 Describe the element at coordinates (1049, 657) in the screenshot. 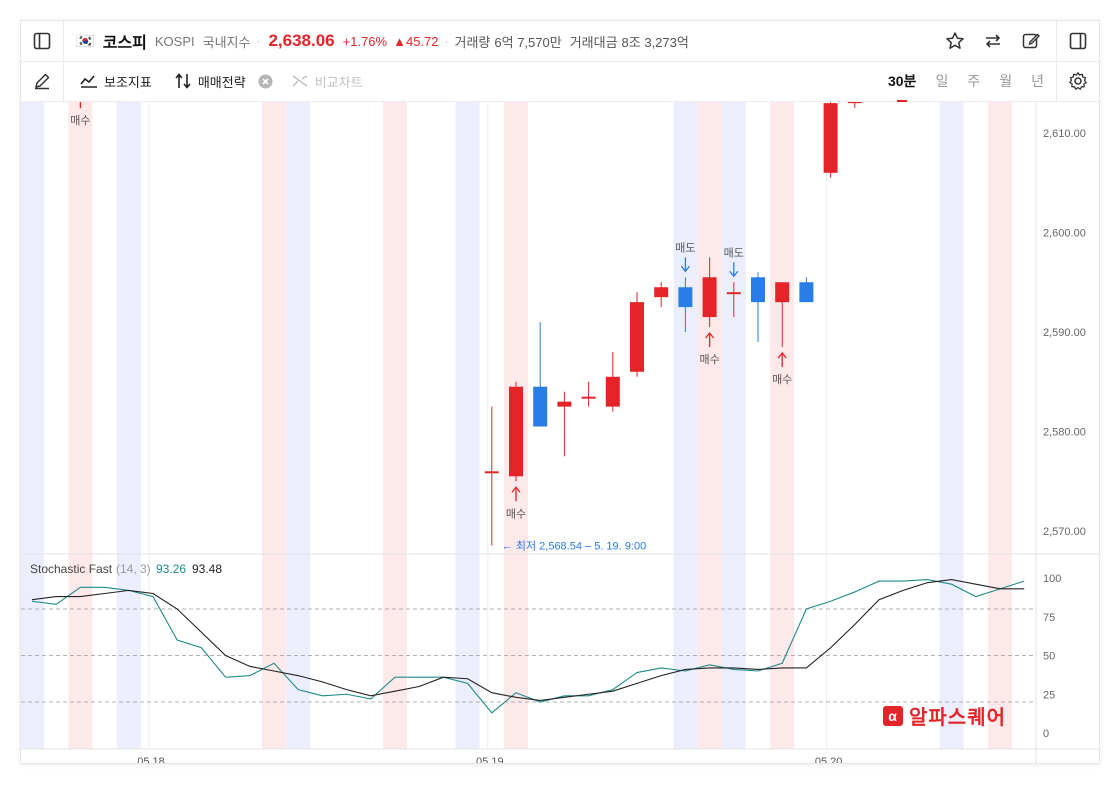

I see `stoch-axis-tick: 50` at that location.